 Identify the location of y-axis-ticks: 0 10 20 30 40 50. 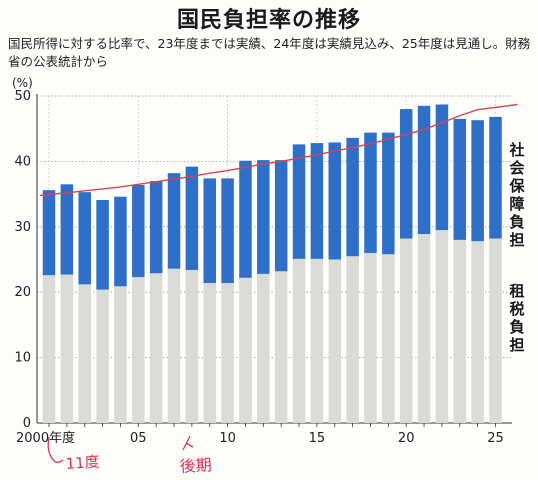
(22, 260).